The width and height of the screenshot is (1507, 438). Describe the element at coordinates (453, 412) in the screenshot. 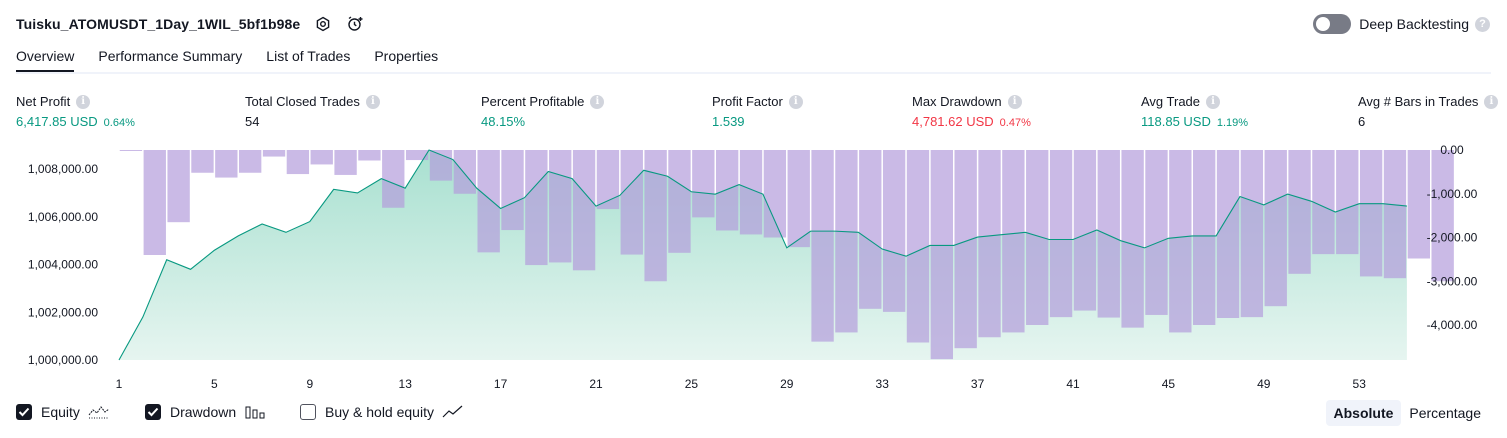

I see `buy-hold-icon` at that location.